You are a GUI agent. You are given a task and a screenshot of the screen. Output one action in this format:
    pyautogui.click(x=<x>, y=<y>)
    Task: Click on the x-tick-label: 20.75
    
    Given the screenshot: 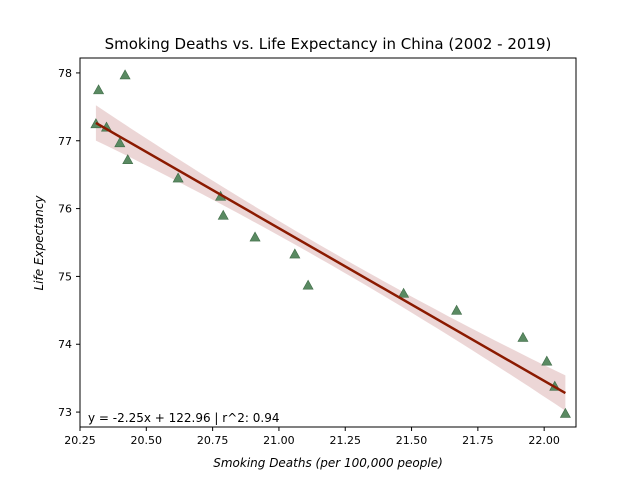 What is the action you would take?
    pyautogui.click(x=213, y=440)
    